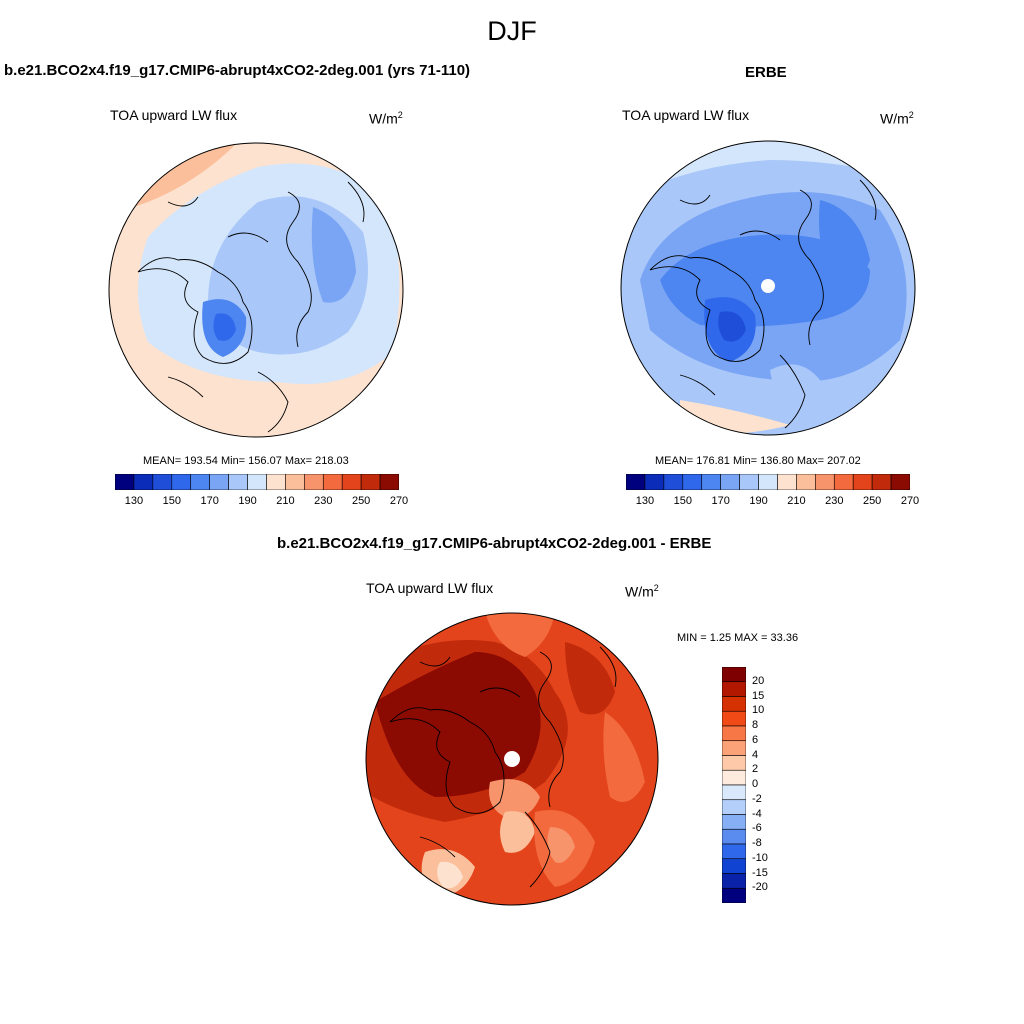 Image resolution: width=1024 pixels, height=1024 pixels. What do you see at coordinates (247, 501) in the screenshot?
I see `model-colorbar-tick: 190` at bounding box center [247, 501].